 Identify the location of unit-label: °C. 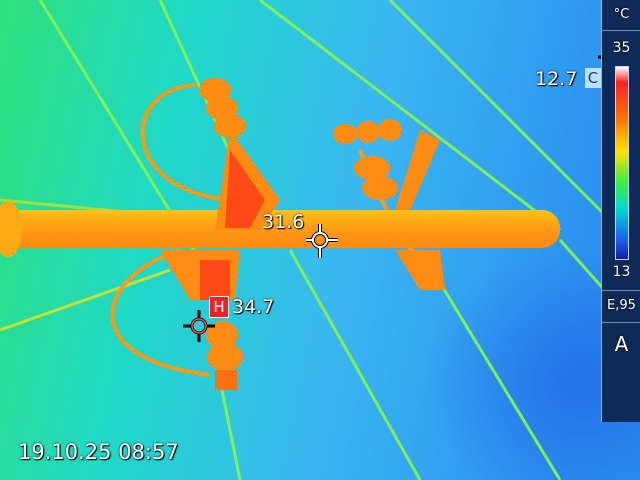
(621, 14).